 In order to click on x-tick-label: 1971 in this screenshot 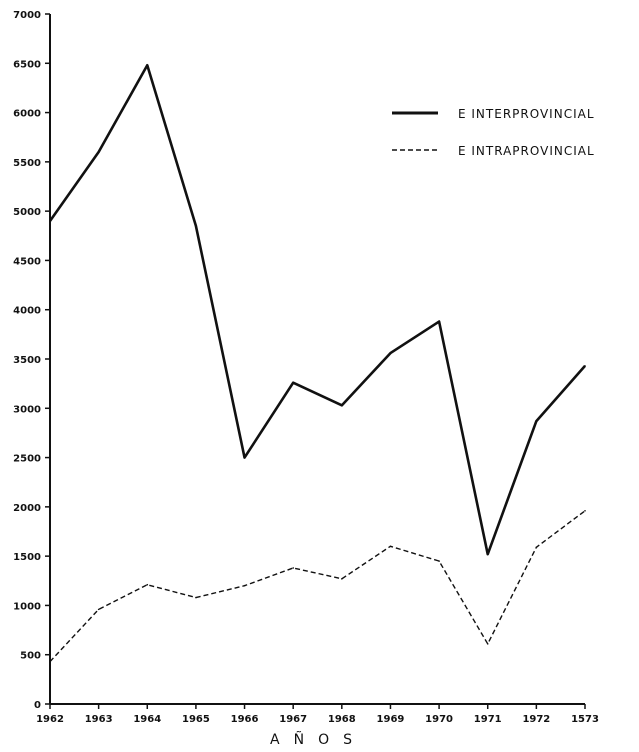, I will do `click(488, 719)`.